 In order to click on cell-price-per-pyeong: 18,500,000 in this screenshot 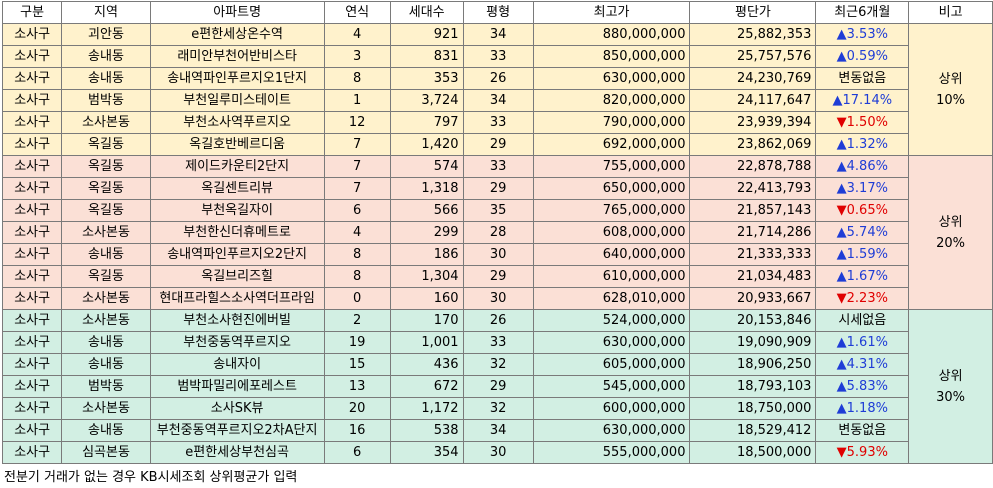, I will do `click(753, 452)`.